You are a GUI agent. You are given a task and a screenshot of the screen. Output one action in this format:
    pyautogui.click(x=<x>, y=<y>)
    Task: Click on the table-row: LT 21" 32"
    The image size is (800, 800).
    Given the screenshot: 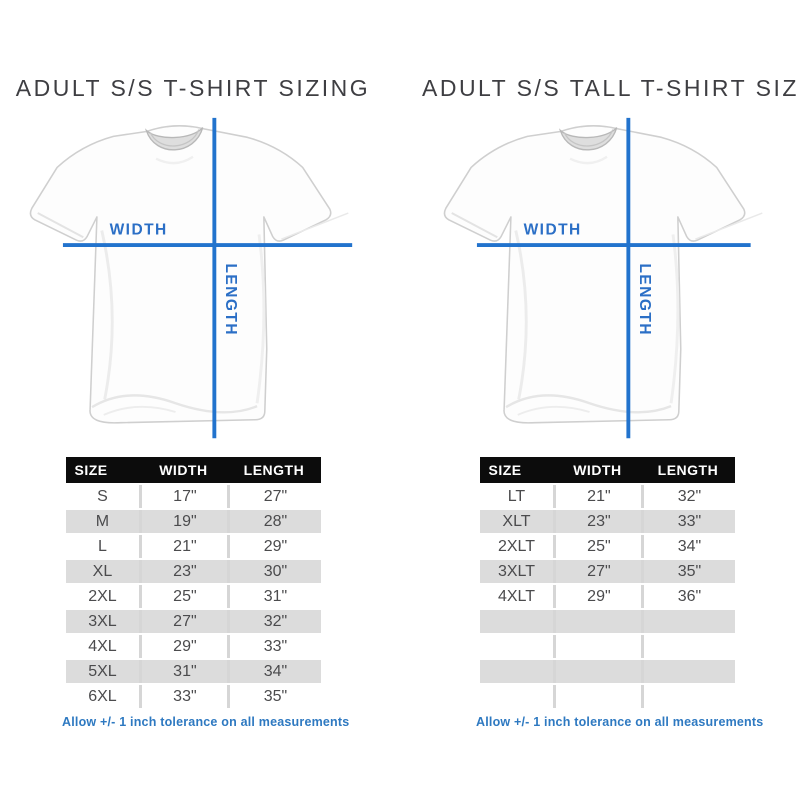 What is the action you would take?
    pyautogui.click(x=607, y=496)
    